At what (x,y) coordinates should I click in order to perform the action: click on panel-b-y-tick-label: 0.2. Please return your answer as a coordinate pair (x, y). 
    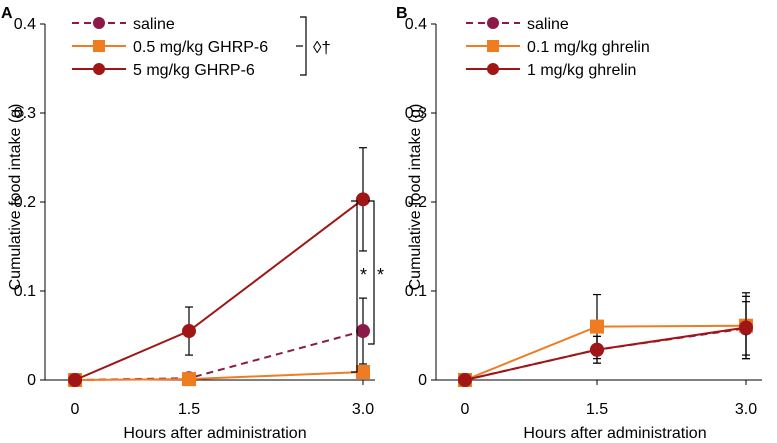
    Looking at the image, I should click on (416, 202).